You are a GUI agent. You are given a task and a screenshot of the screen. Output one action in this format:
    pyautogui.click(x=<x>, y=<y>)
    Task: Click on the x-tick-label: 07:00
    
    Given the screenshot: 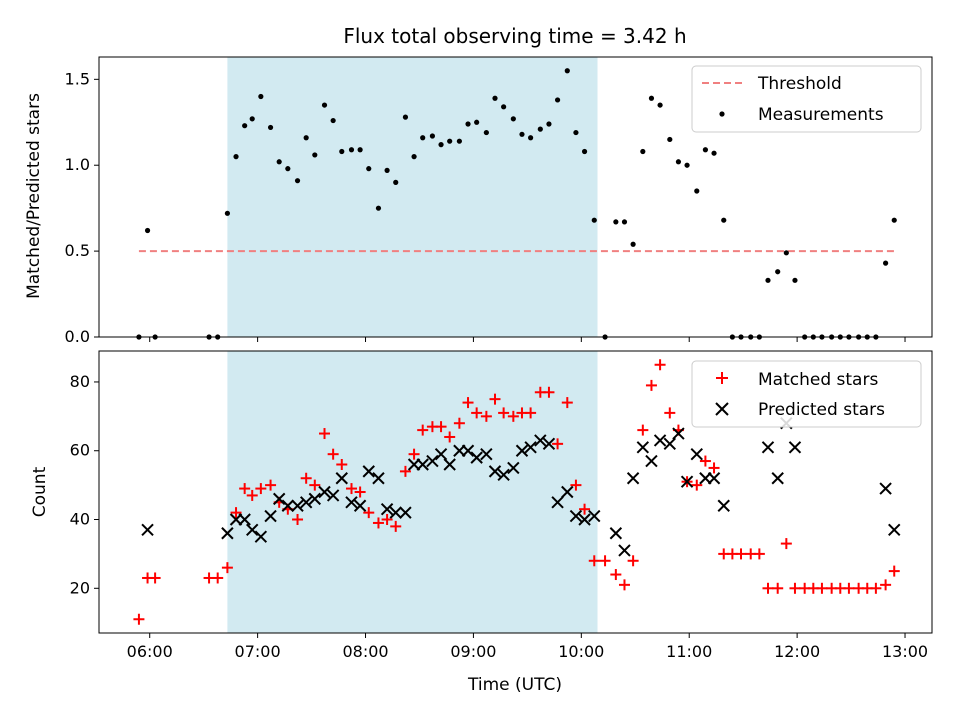 What is the action you would take?
    pyautogui.click(x=258, y=651)
    